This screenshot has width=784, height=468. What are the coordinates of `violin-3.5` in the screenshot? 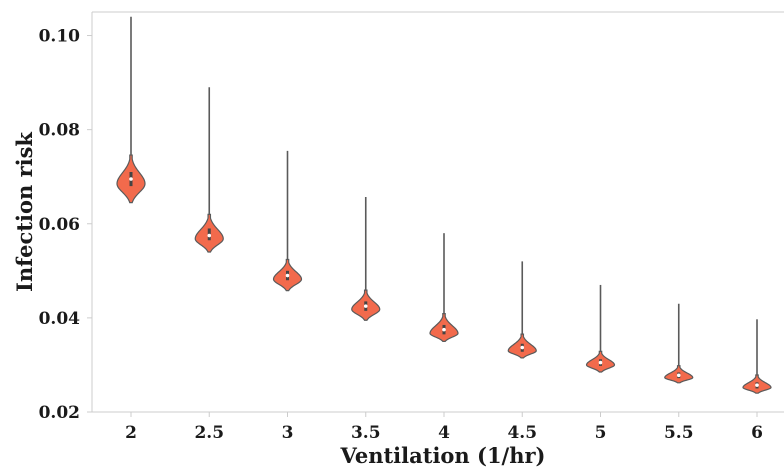 It's located at (366, 258).